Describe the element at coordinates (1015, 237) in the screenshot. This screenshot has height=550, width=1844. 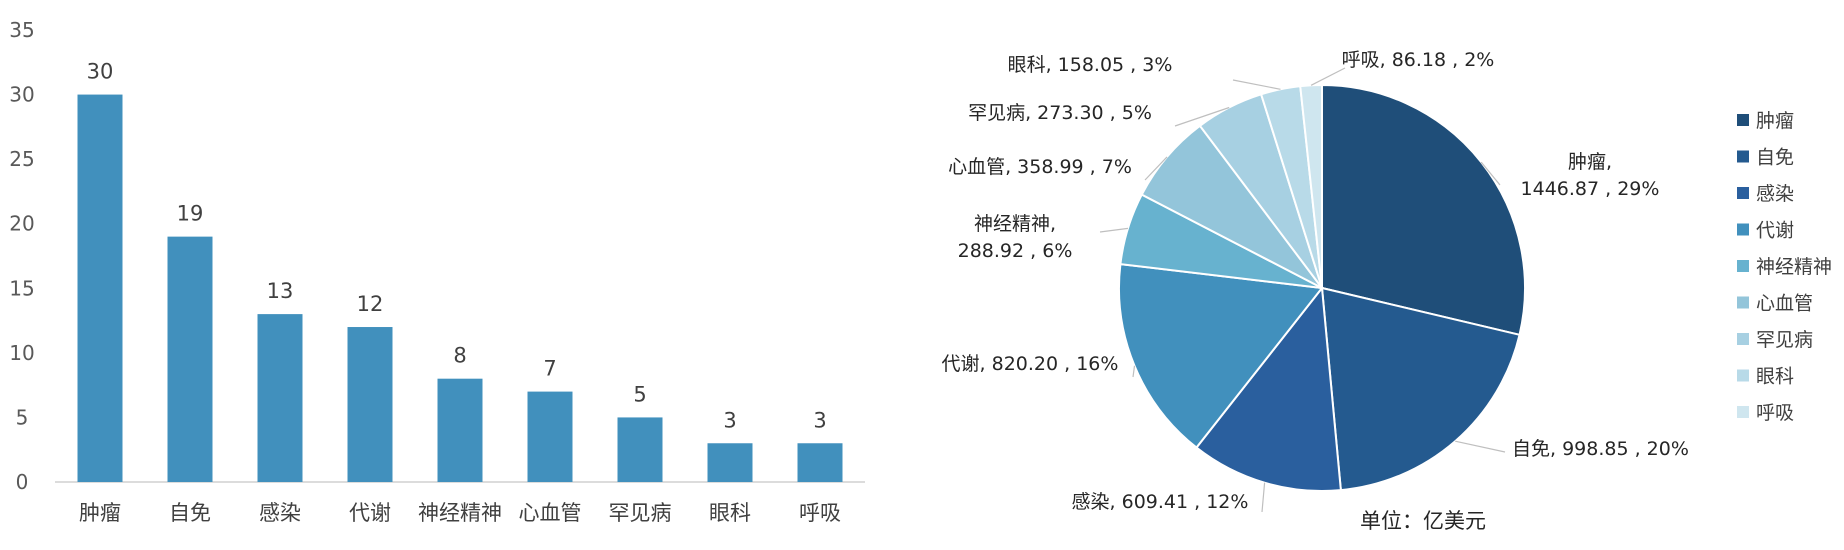
I see `pie-slice-label: 神经精神, 288.92 , 6%` at that location.